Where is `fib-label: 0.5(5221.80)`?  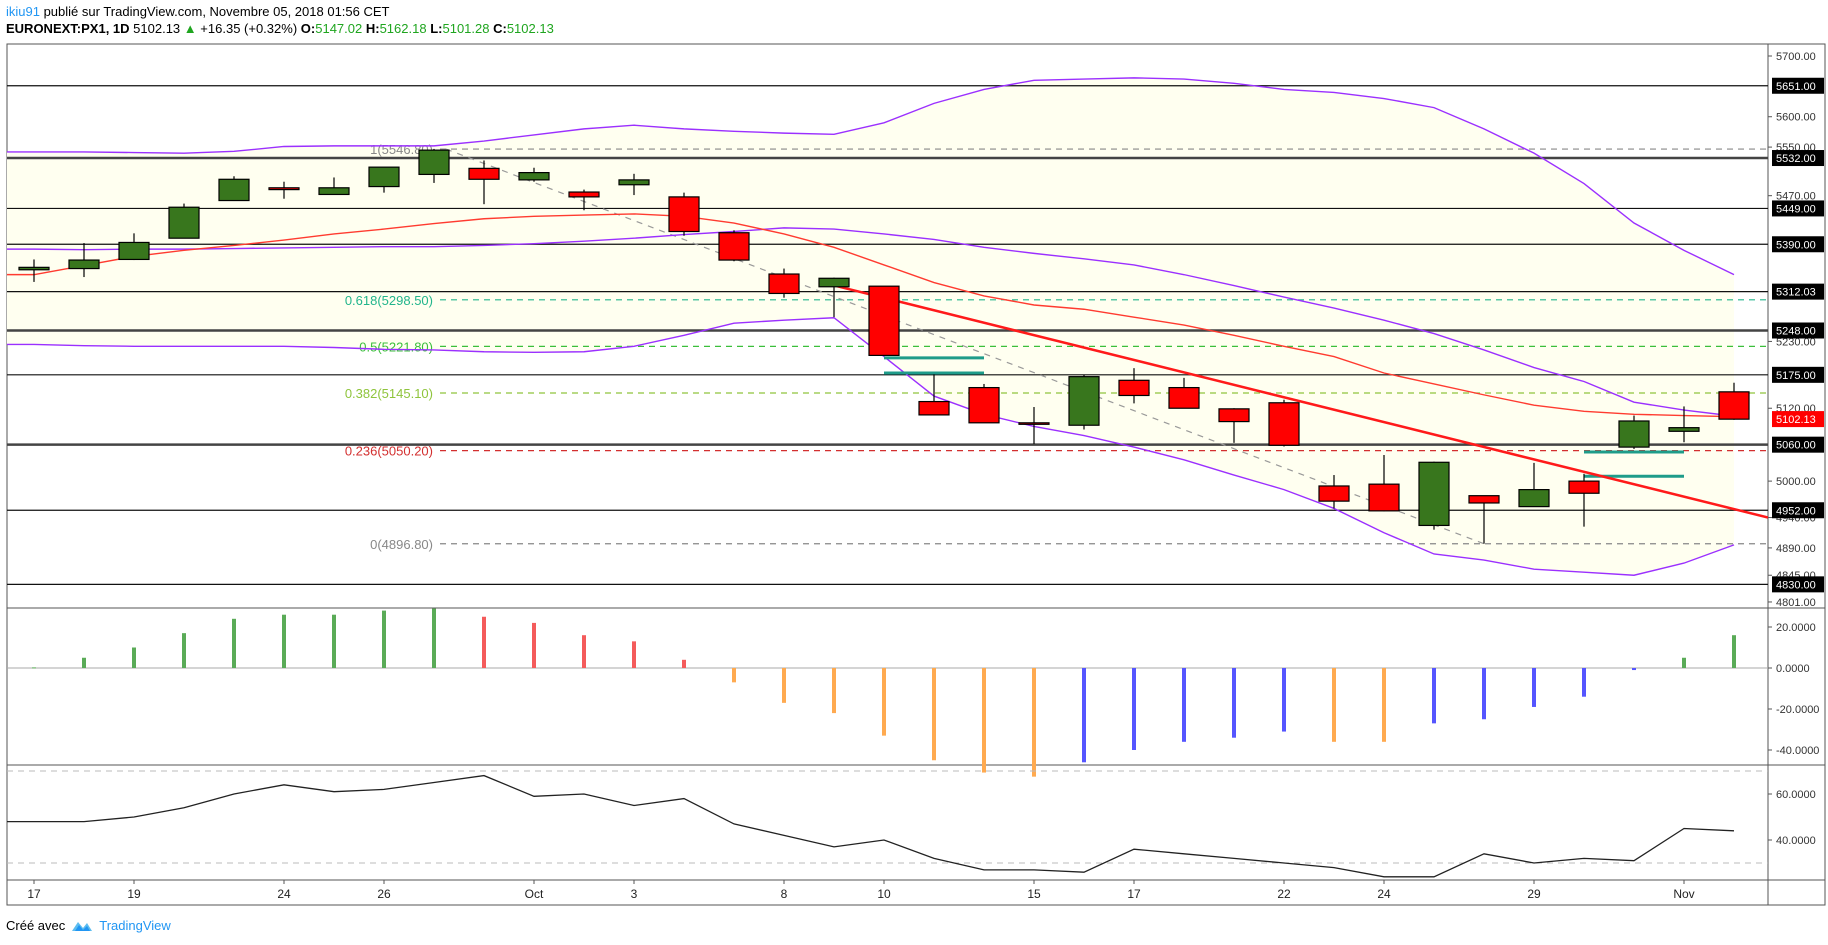 fib-label: 0.5(5221.80) is located at coordinates (396, 346).